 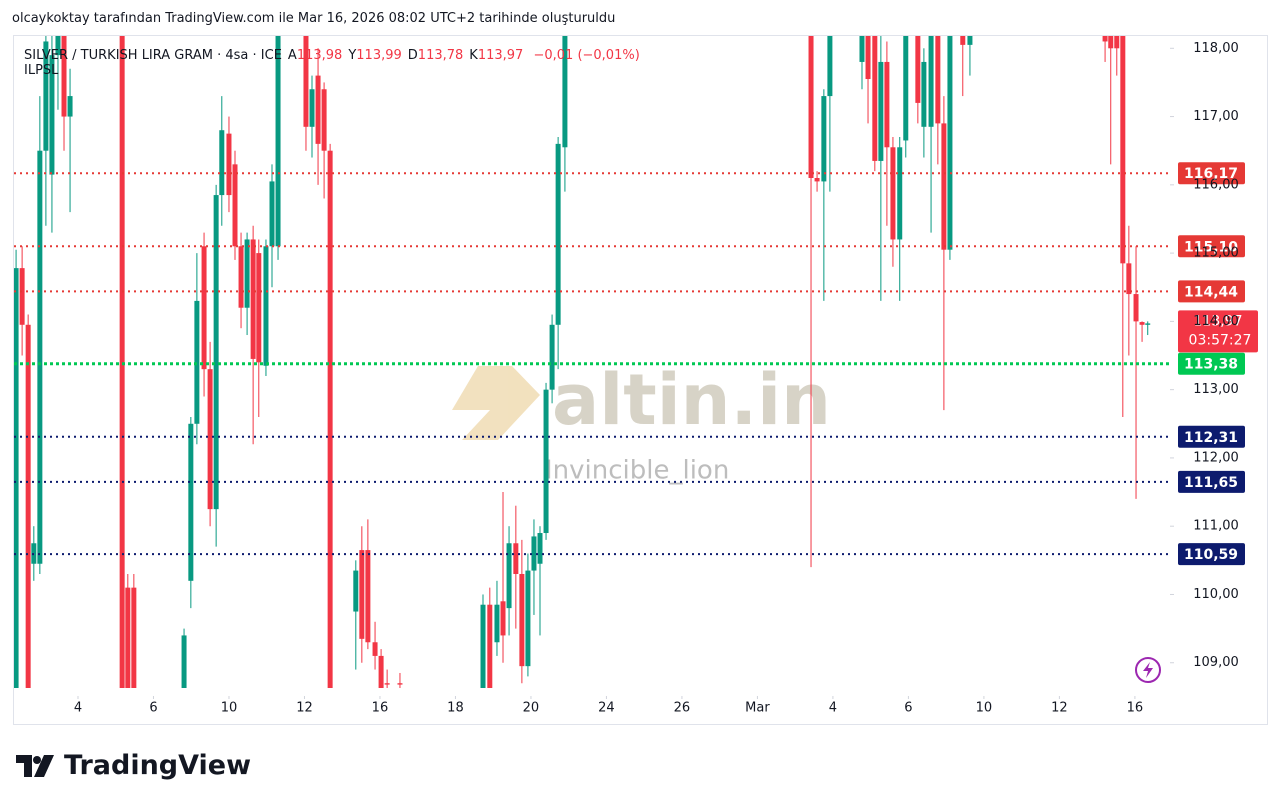 I want to click on y-tick-label: 117,00, so click(x=1216, y=116).